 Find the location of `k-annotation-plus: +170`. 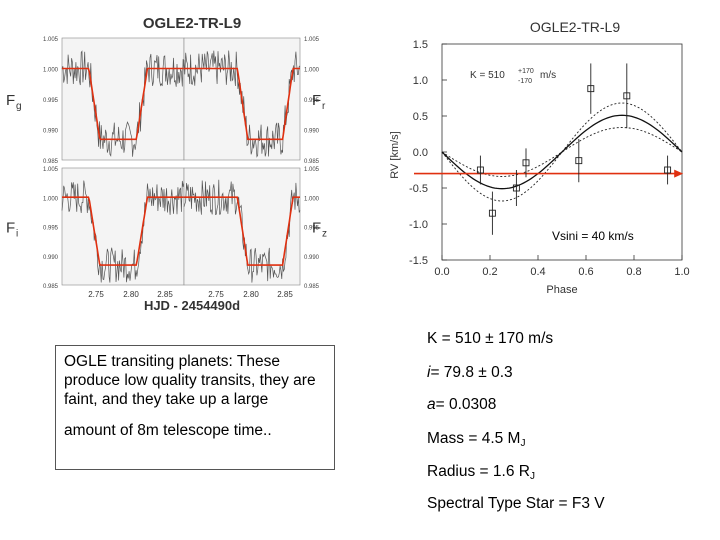

k-annotation-plus: +170 is located at coordinates (526, 71).